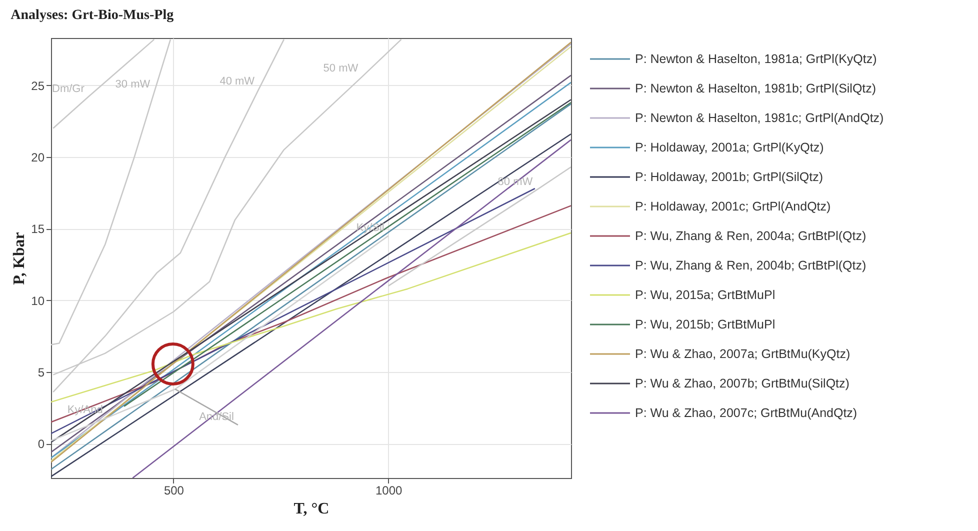 The image size is (978, 531). I want to click on x-tick-label: 1000, so click(389, 491).